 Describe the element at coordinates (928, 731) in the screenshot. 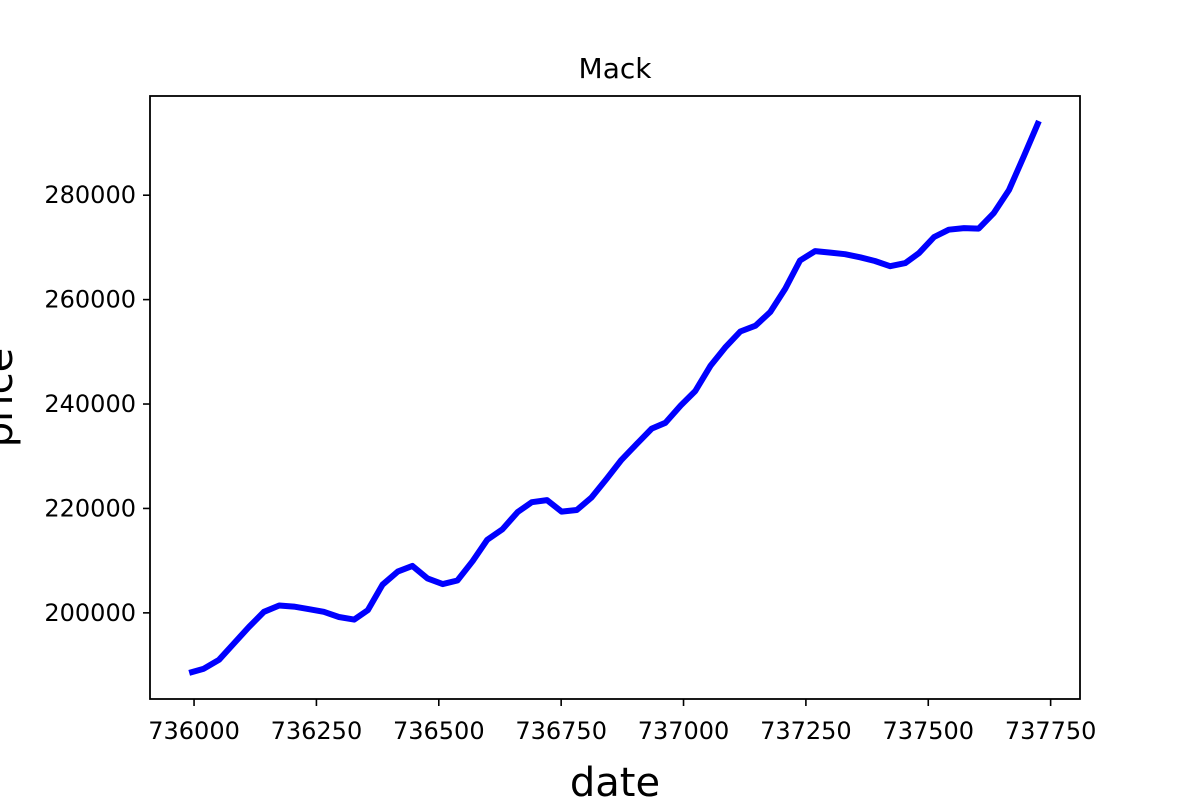

I see `x-tick-label: 737500` at that location.